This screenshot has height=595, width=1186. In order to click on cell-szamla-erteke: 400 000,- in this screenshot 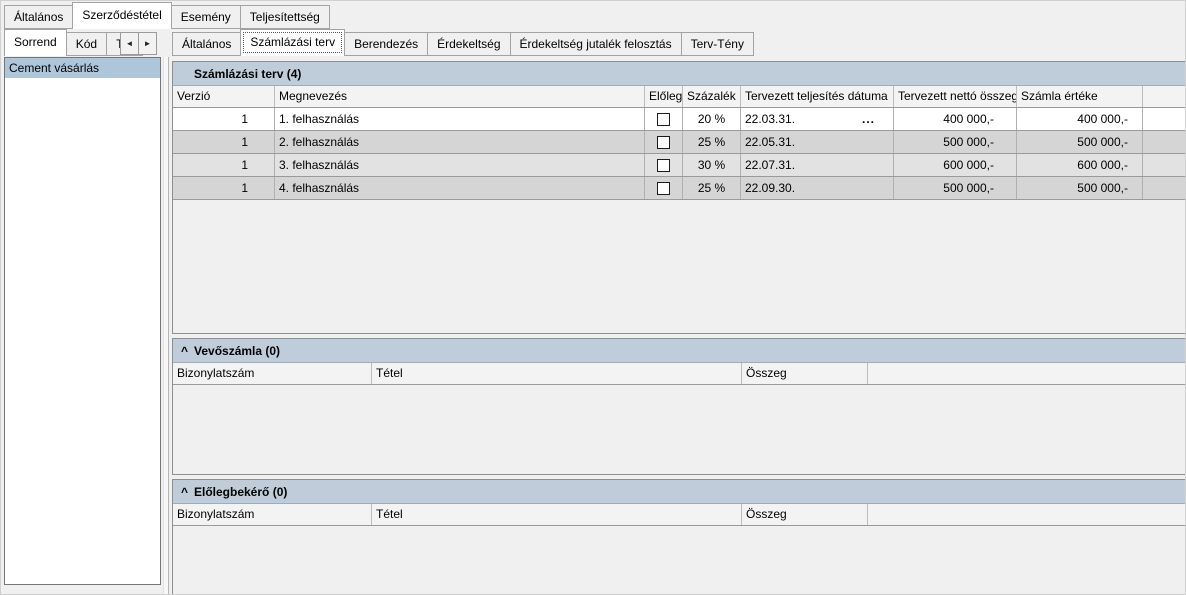, I will do `click(1080, 119)`.